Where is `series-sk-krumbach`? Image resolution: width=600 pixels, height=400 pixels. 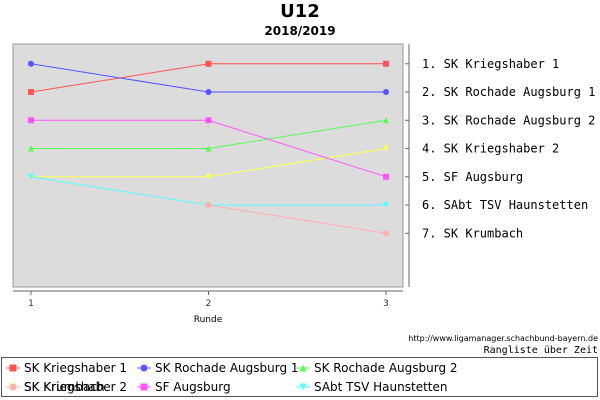
series-sk-krumbach is located at coordinates (297, 219).